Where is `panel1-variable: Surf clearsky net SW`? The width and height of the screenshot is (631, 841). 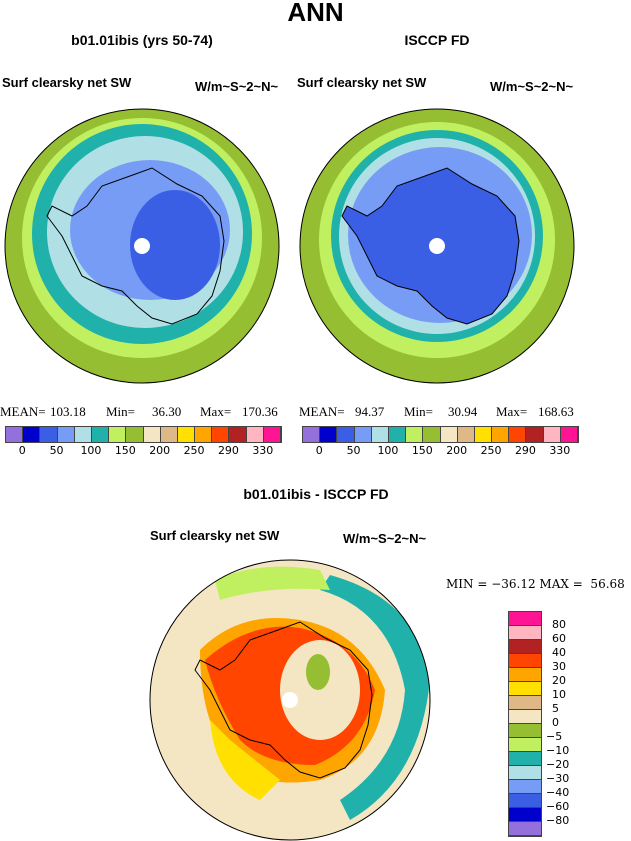 panel1-variable: Surf clearsky net SW is located at coordinates (67, 82).